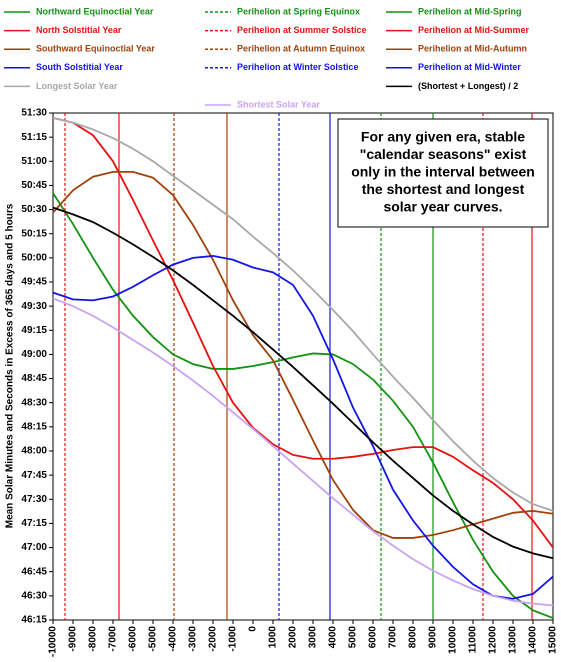  I want to click on annotation-text: only in the interval between, so click(443, 172).